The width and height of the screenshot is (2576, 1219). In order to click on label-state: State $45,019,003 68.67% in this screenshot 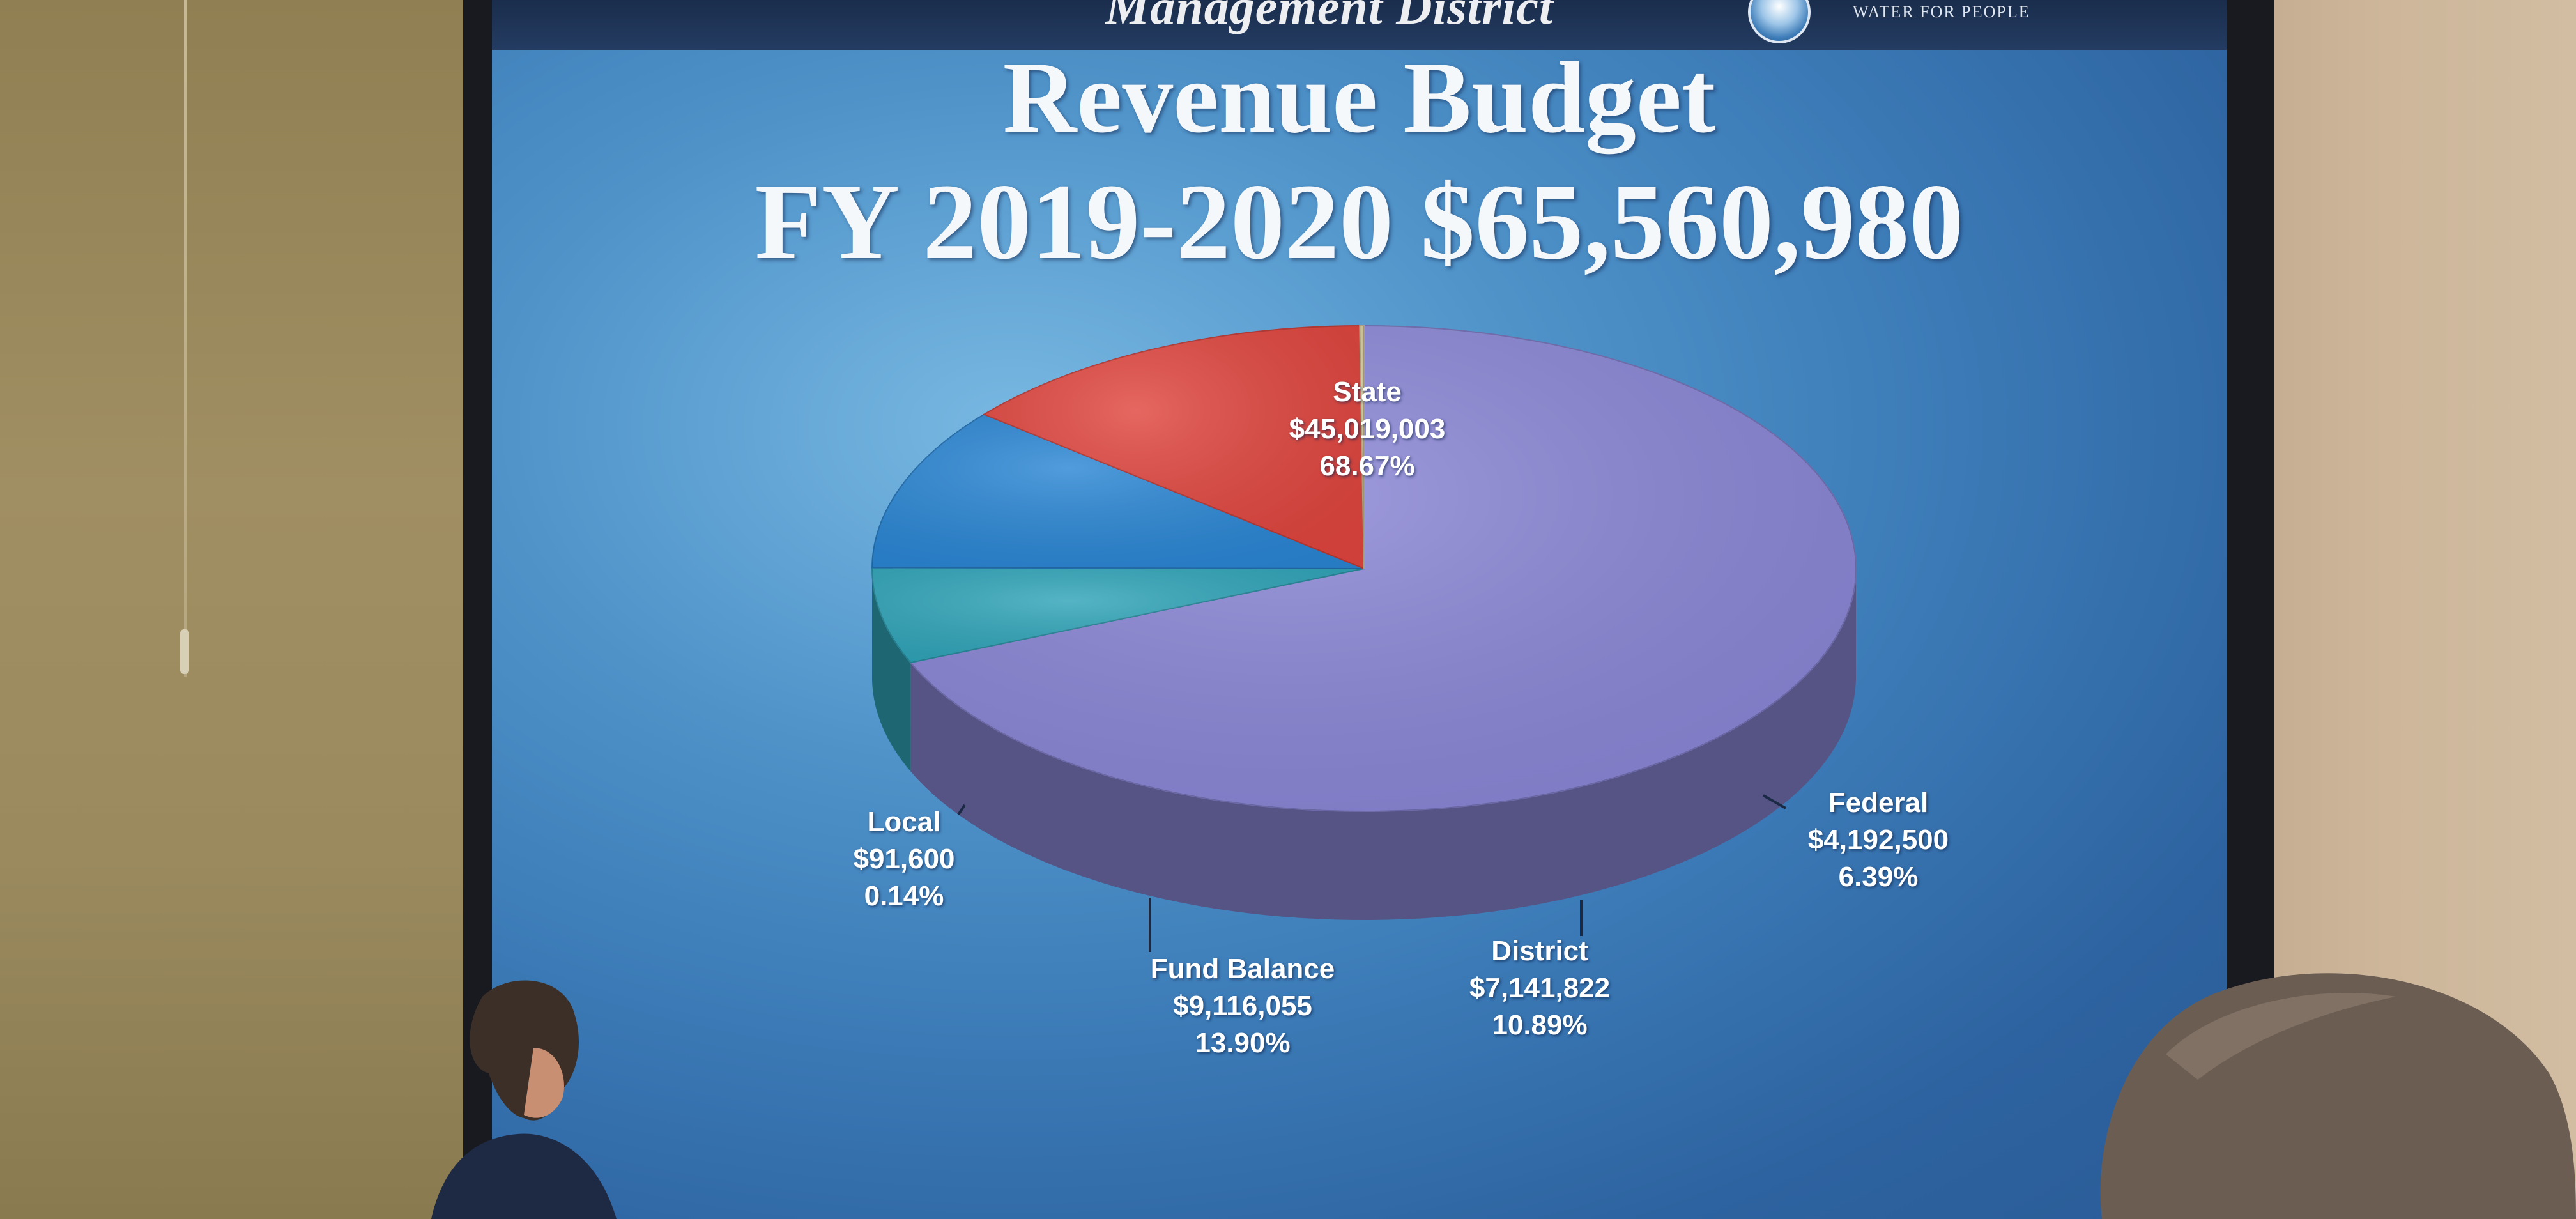, I will do `click(1367, 429)`.